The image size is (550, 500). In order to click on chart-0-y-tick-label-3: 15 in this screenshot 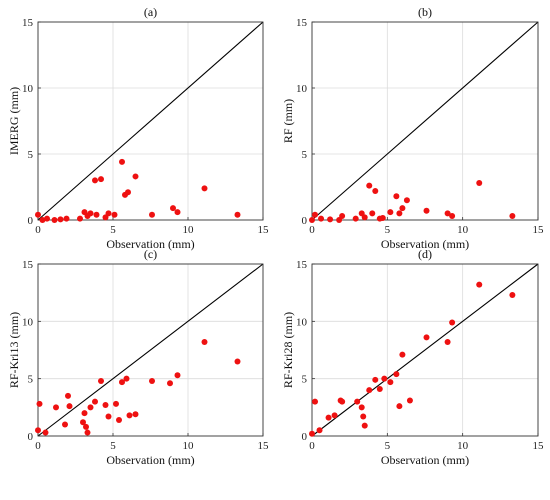, I will do `click(28, 23)`.